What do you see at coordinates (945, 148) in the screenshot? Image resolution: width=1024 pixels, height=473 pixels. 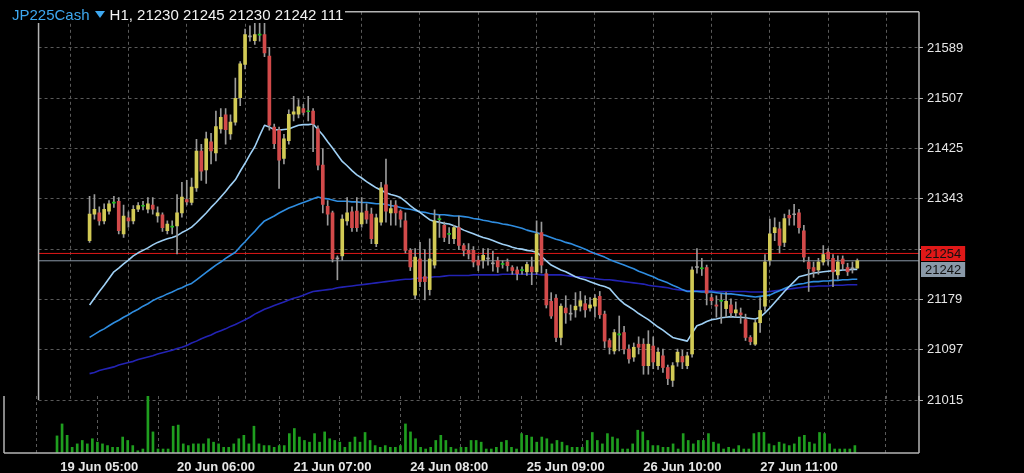 I see `y-tick-label: 21425` at bounding box center [945, 148].